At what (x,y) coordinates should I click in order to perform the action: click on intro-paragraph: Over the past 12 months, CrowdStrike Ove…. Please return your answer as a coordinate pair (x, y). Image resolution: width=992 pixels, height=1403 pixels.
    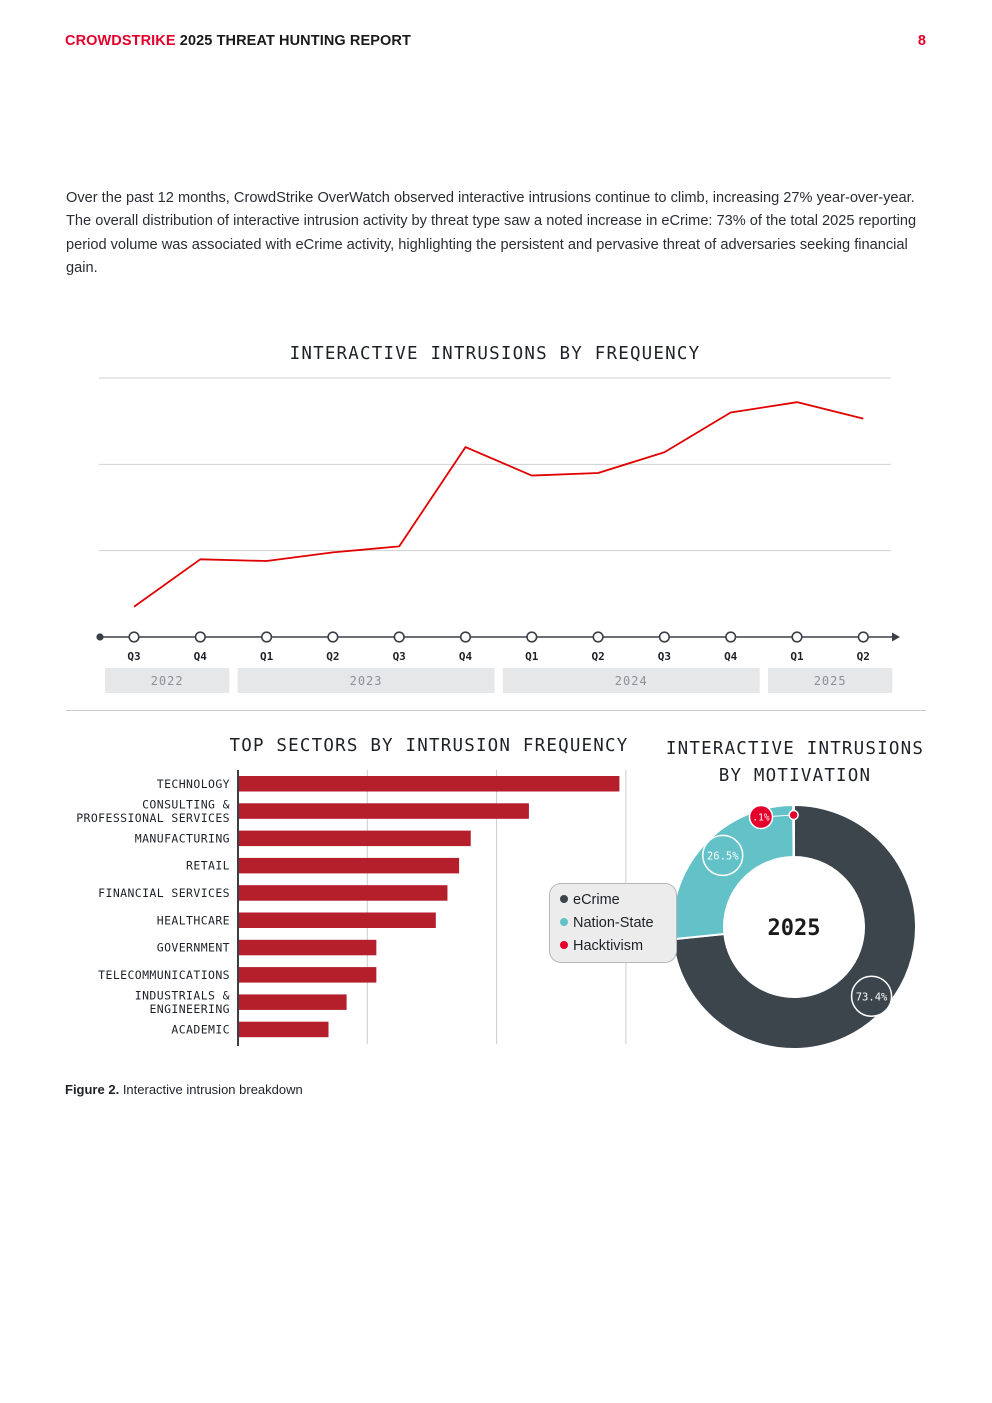
    Looking at the image, I should click on (491, 233).